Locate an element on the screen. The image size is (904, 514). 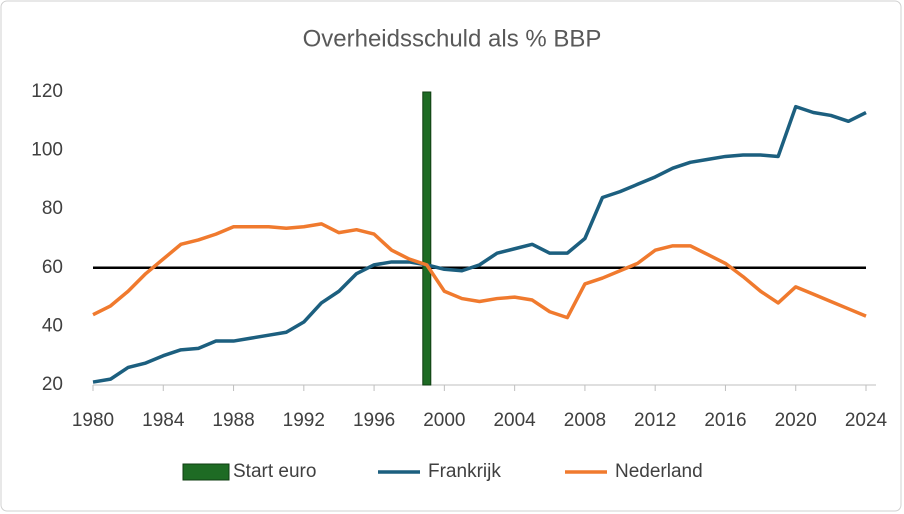
x-tick-label: 1988 is located at coordinates (233, 420).